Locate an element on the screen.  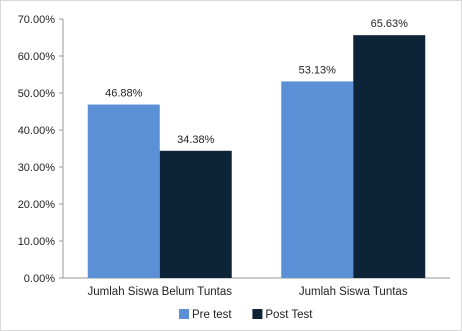
x-category-label: Jumlah Siswa Belum Tuntas is located at coordinates (160, 292).